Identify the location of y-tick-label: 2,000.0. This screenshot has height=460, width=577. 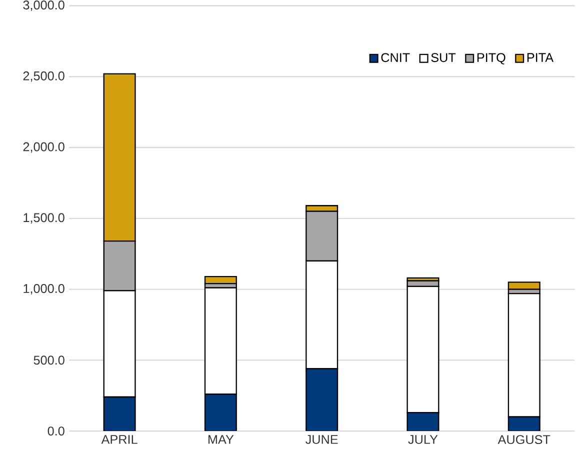
(43, 147).